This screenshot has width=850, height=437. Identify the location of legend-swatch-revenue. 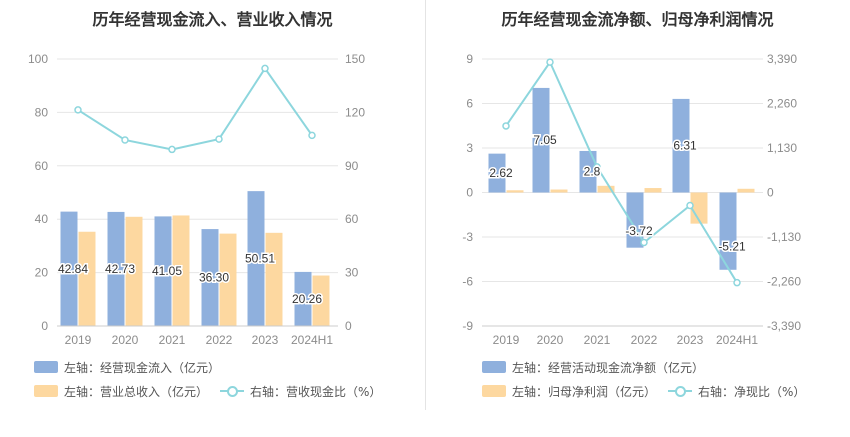
(46, 391).